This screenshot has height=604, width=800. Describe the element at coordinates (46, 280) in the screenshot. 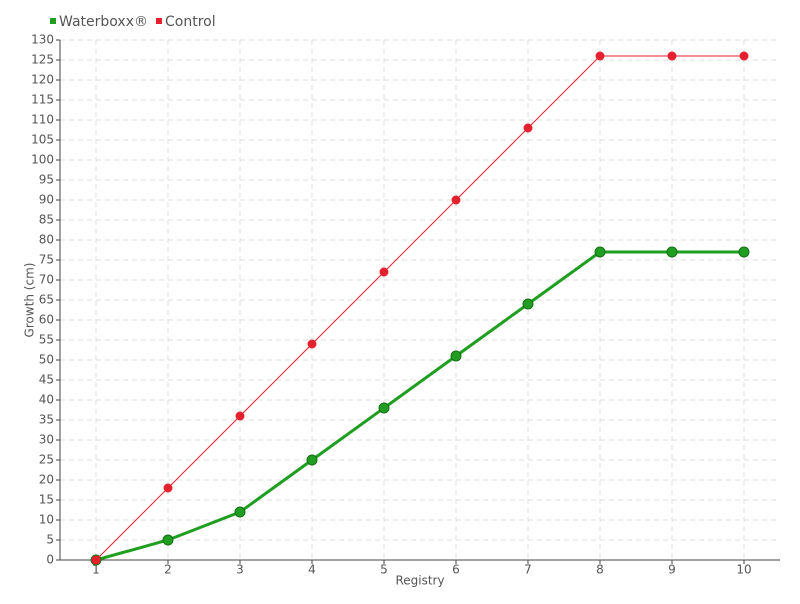

I see `y-tick-label: 70` at that location.